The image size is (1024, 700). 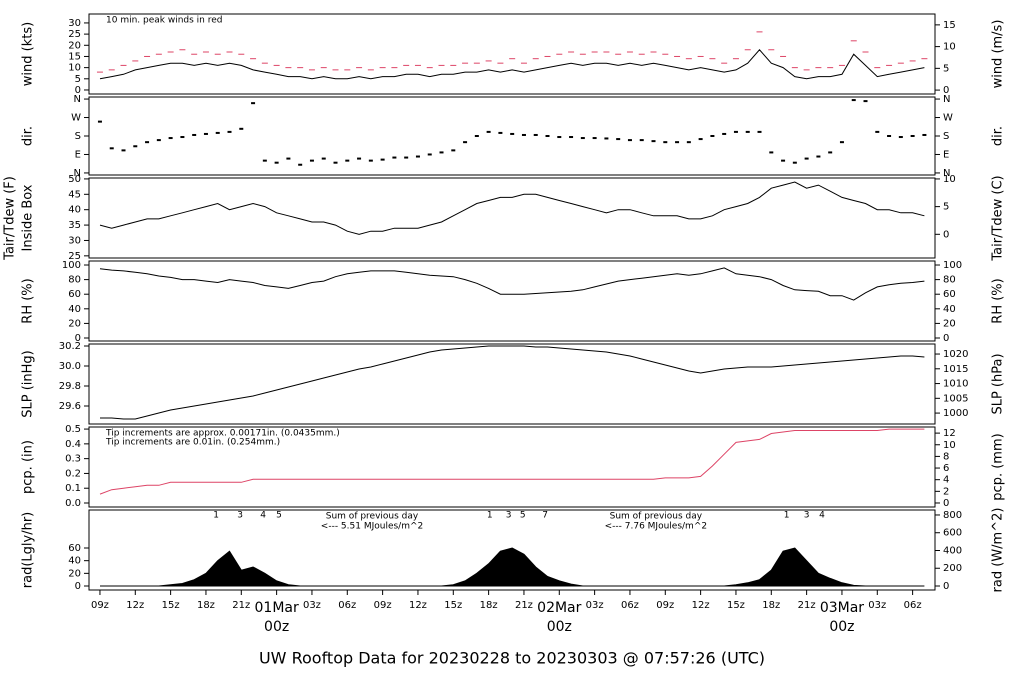 I want to click on series-line, so click(x=512, y=382).